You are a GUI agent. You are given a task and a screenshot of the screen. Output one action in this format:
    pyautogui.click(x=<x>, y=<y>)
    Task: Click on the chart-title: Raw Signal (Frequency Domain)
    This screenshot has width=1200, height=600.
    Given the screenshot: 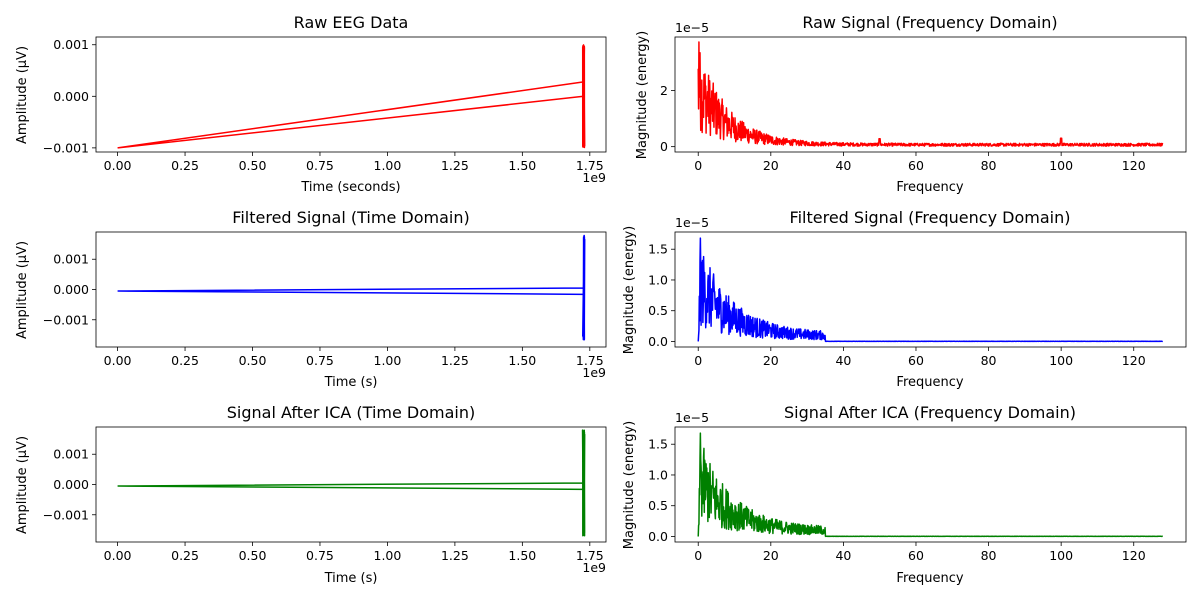 What is the action you would take?
    pyautogui.click(x=929, y=22)
    